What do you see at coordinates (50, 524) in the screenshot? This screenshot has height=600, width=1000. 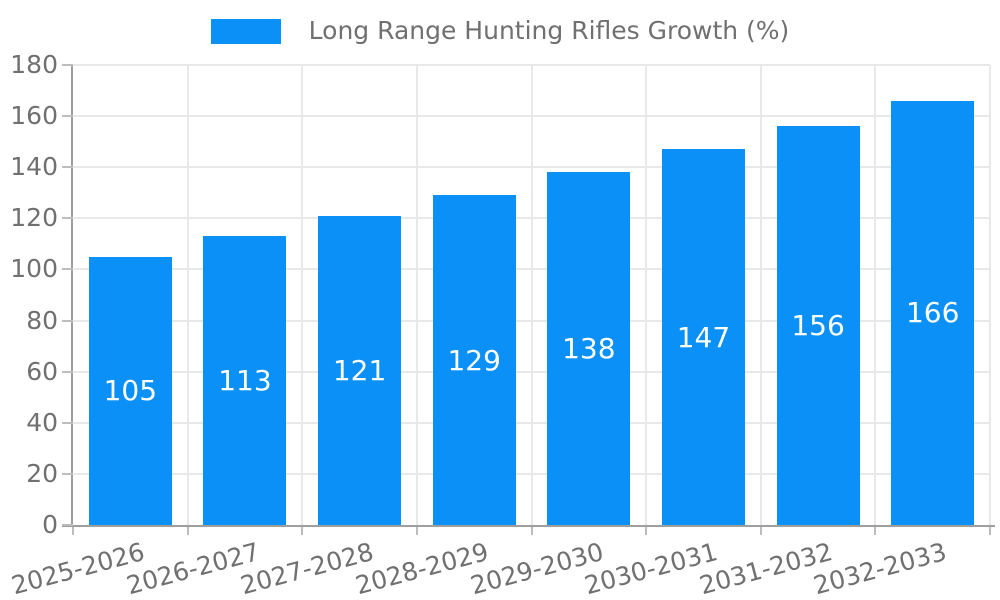 I see `y-axis-tick-label: 0` at bounding box center [50, 524].